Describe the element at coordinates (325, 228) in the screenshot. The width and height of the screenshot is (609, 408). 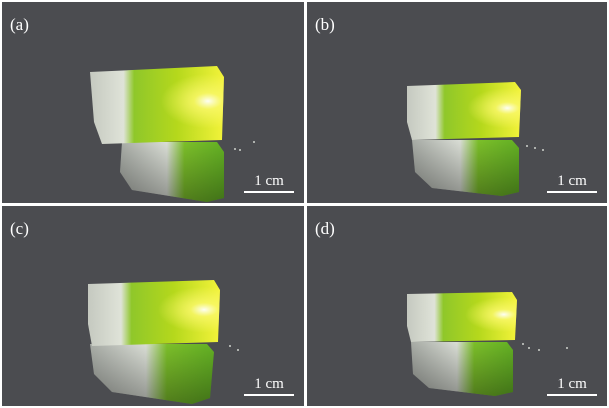
I see `panel-label: (d)` at that location.